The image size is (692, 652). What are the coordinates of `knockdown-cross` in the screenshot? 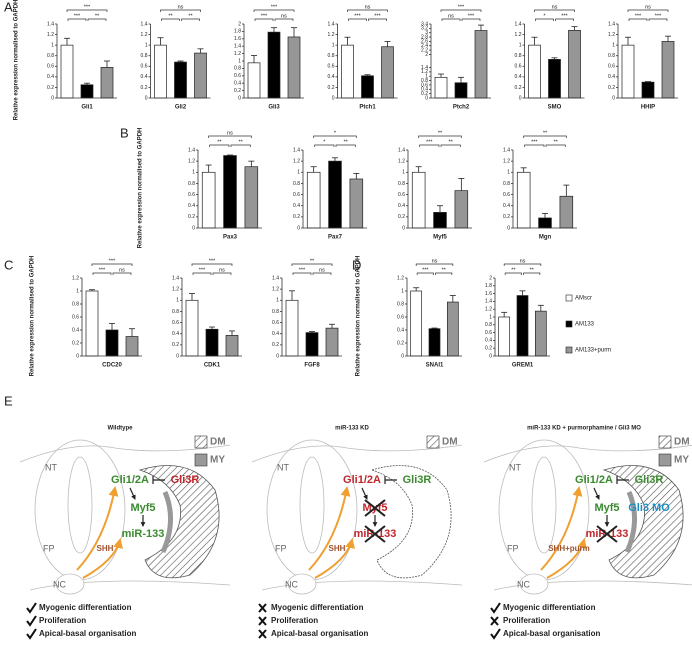 It's located at (375, 534).